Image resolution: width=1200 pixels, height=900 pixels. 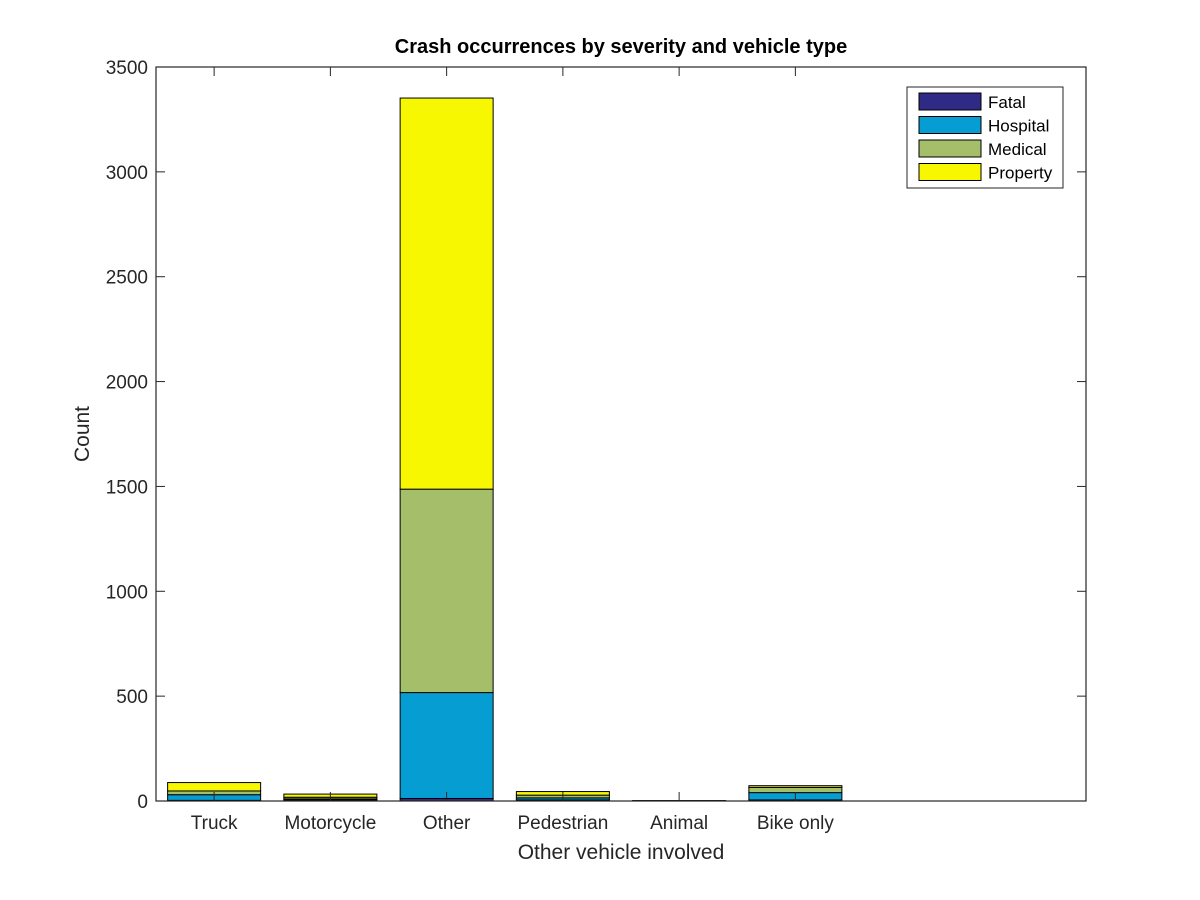 I want to click on y-tick-label: 2000, so click(x=127, y=383).